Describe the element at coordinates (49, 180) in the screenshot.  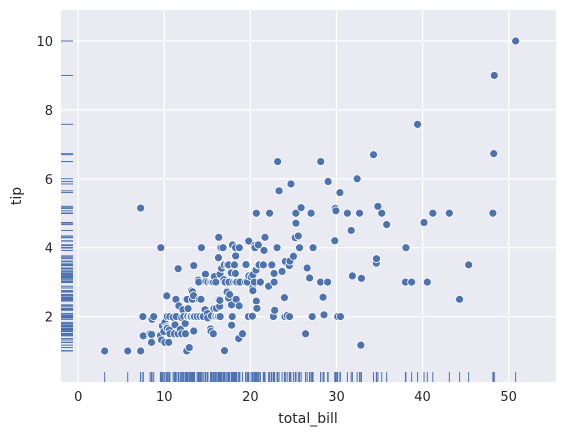
I see `y-tick-label: 6` at that location.